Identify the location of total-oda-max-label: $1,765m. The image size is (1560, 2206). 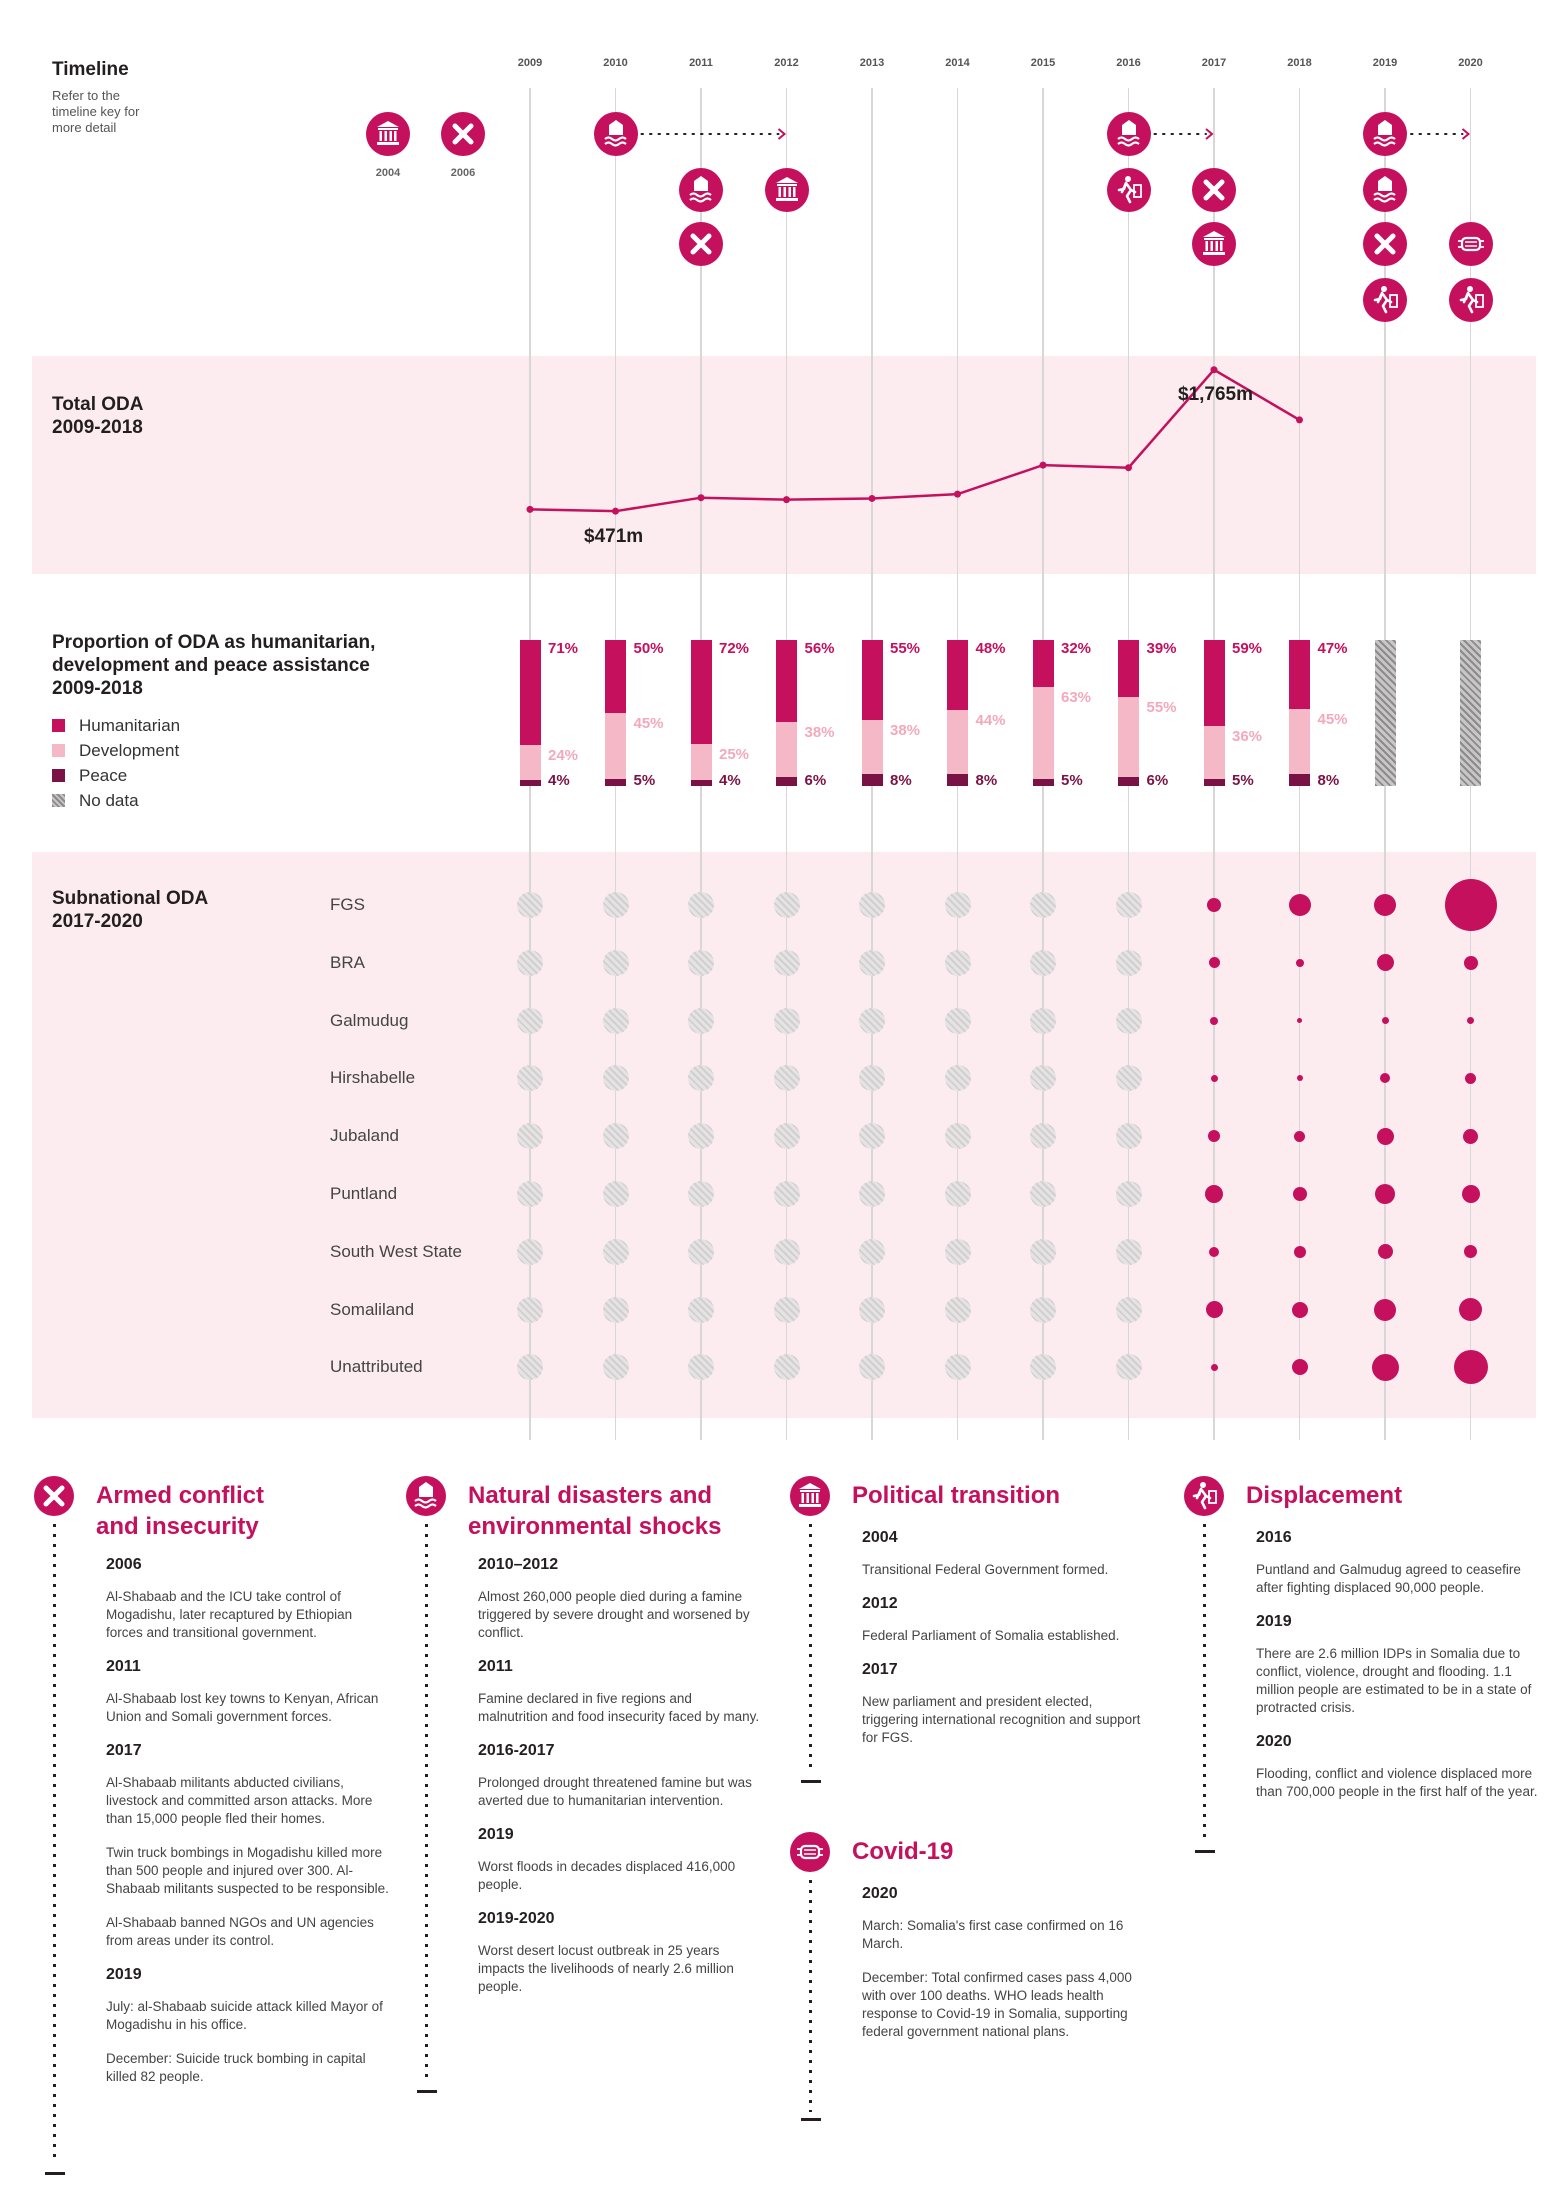
(1216, 394).